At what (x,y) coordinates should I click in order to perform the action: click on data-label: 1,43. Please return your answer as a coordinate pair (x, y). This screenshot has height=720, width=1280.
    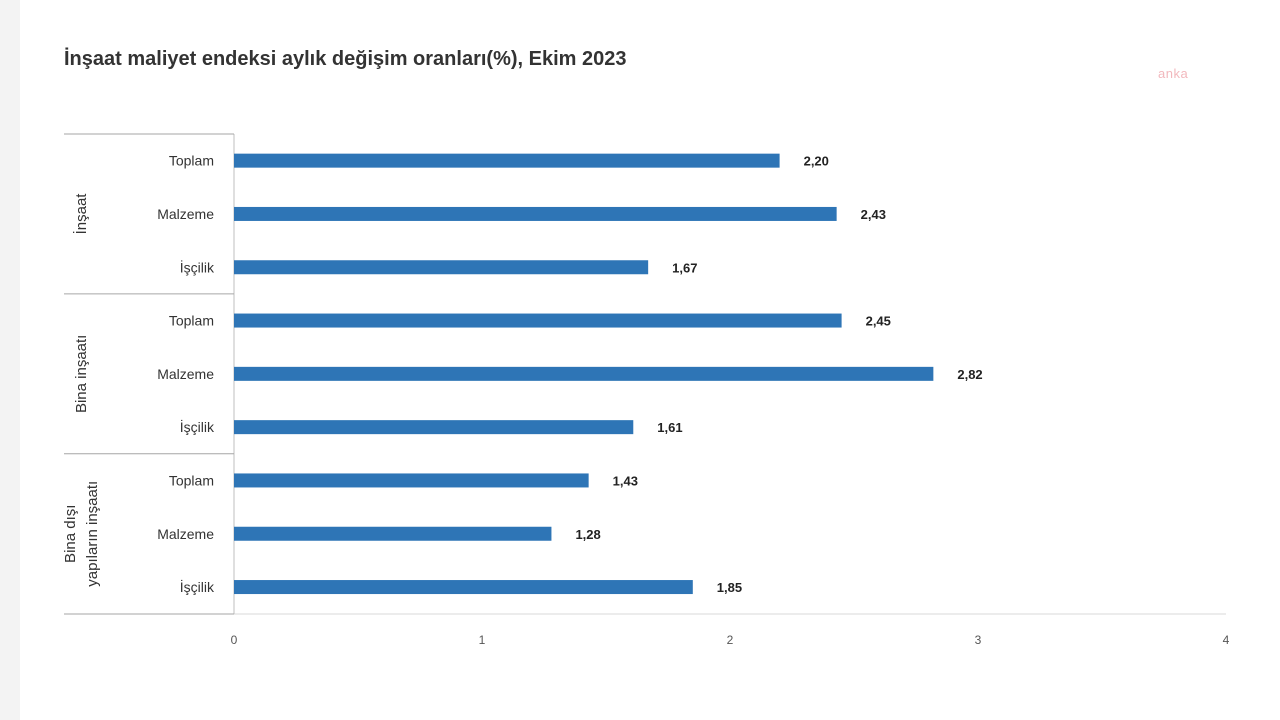
    Looking at the image, I should click on (625, 480).